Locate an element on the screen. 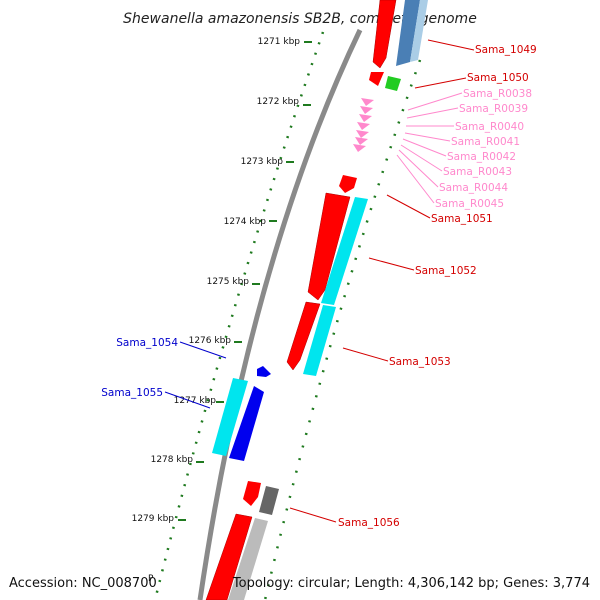 This screenshot has width=600, height=600. gene-label-sama-r0040: Sama_R0040 is located at coordinates (489, 127).